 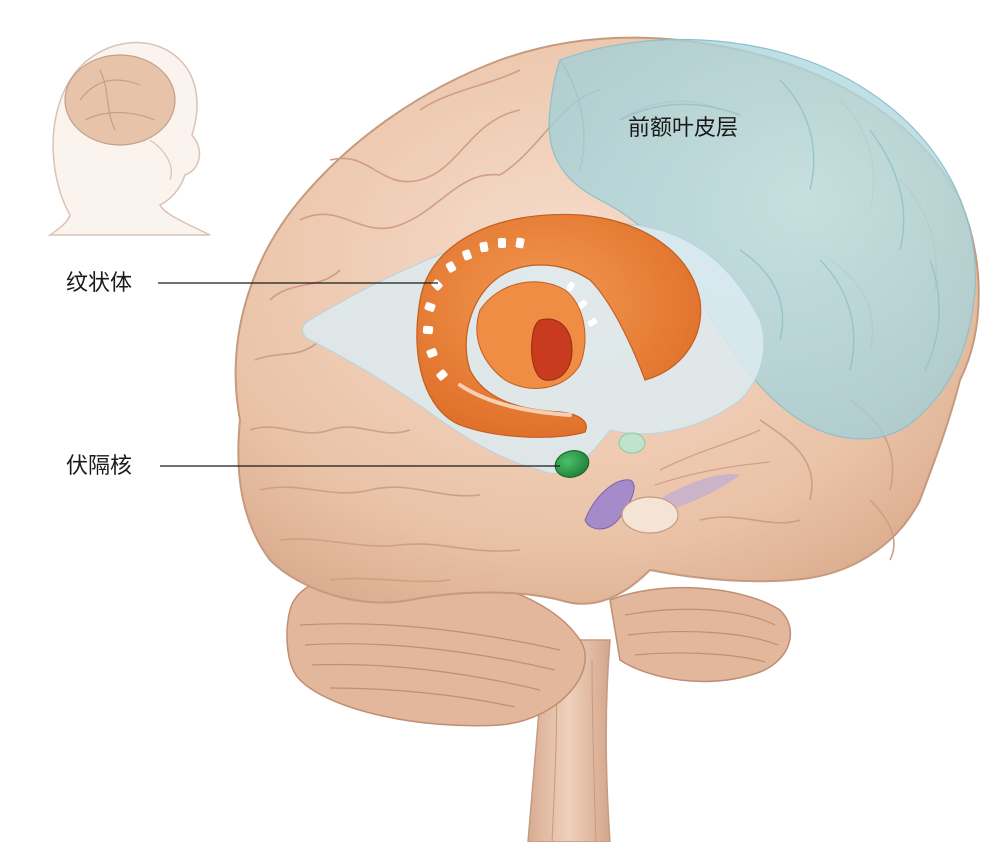 What do you see at coordinates (572, 464) in the screenshot?
I see `nucleus-accumbens` at bounding box center [572, 464].